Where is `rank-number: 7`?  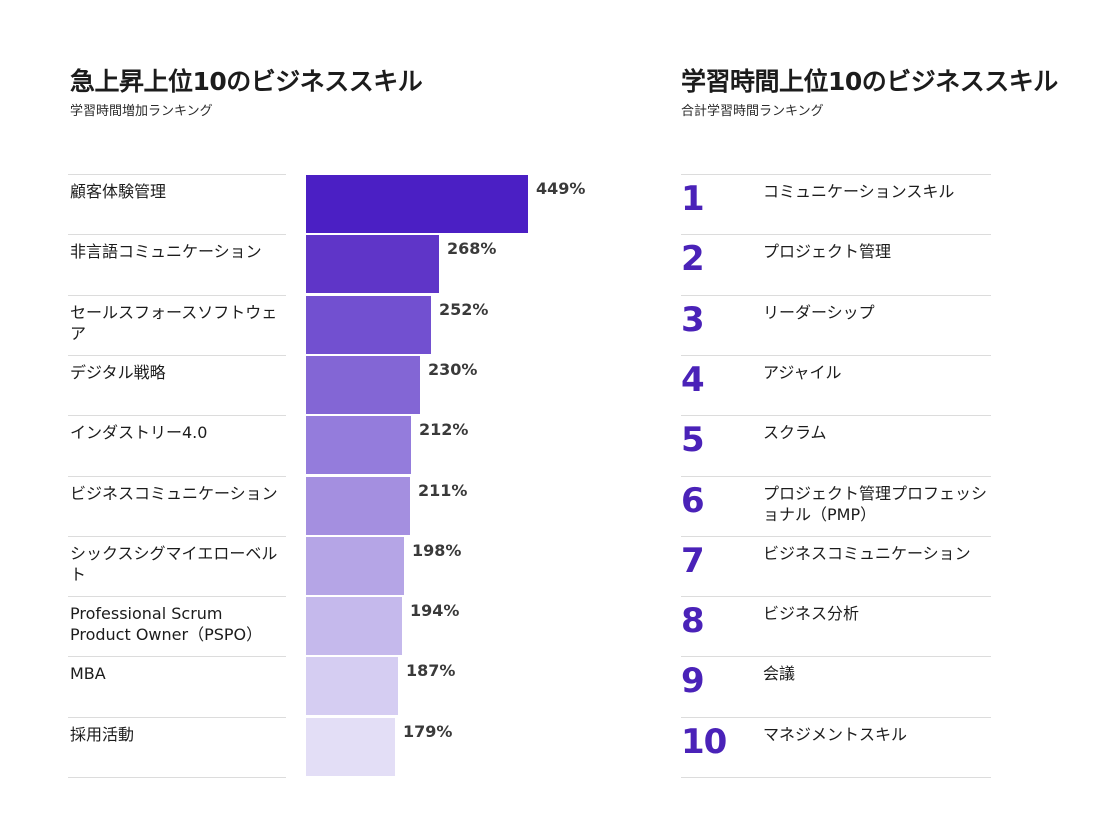 rank-number: 7 is located at coordinates (693, 561).